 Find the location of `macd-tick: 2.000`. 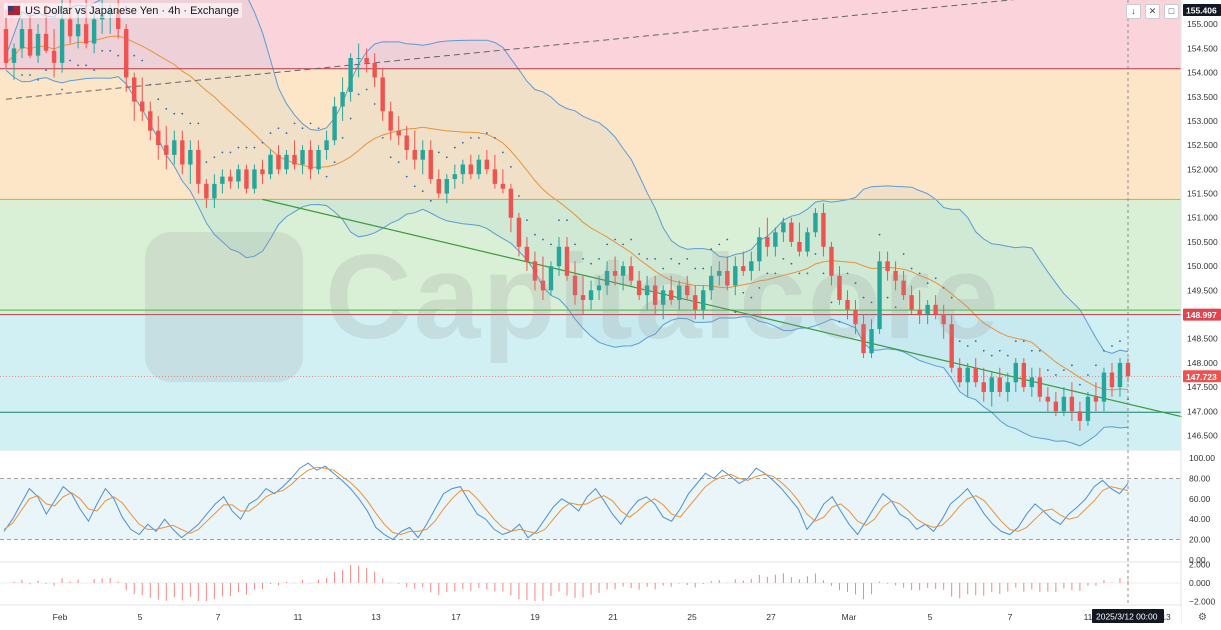

macd-tick: 2.000 is located at coordinates (1200, 565).